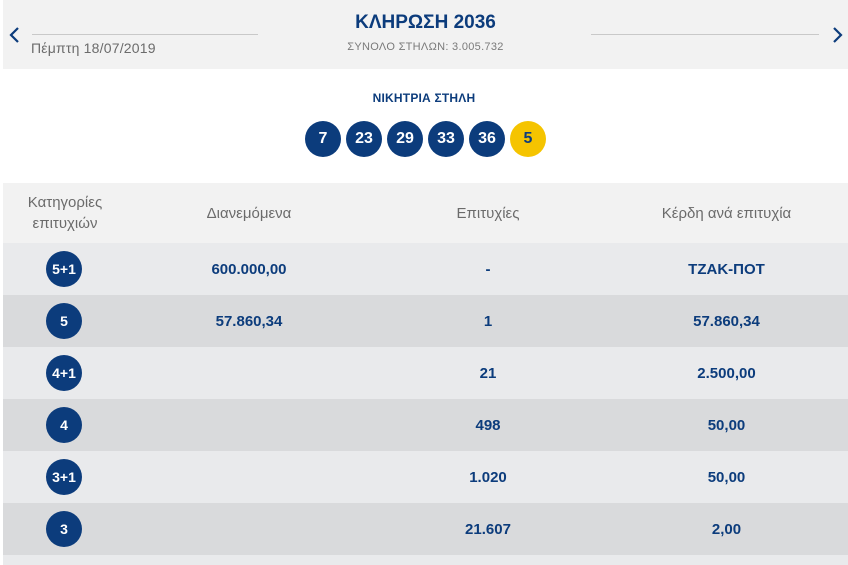 The width and height of the screenshot is (848, 565). Describe the element at coordinates (364, 139) in the screenshot. I see `winning-number: 23` at that location.